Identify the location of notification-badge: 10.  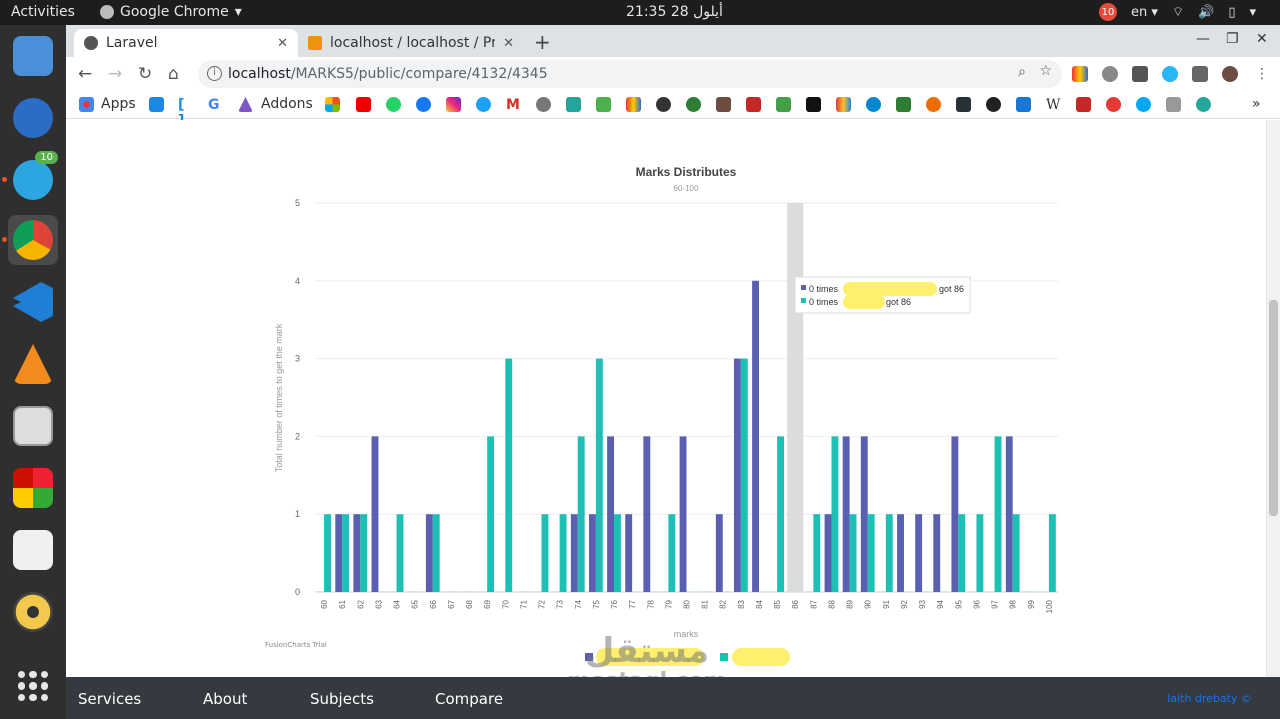
(1107, 12).